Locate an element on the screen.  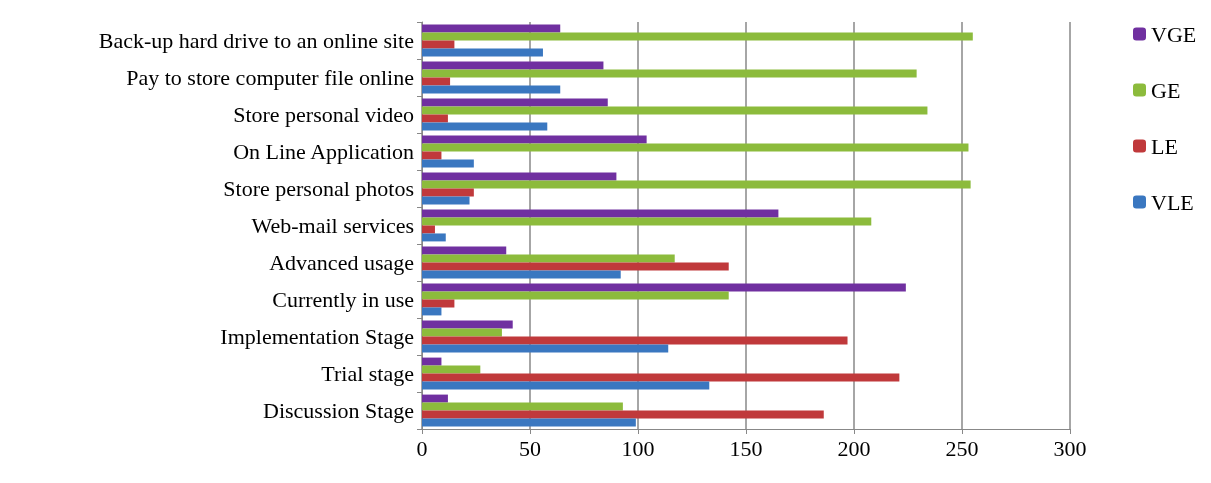
x-tick-label: 150 is located at coordinates (746, 448).